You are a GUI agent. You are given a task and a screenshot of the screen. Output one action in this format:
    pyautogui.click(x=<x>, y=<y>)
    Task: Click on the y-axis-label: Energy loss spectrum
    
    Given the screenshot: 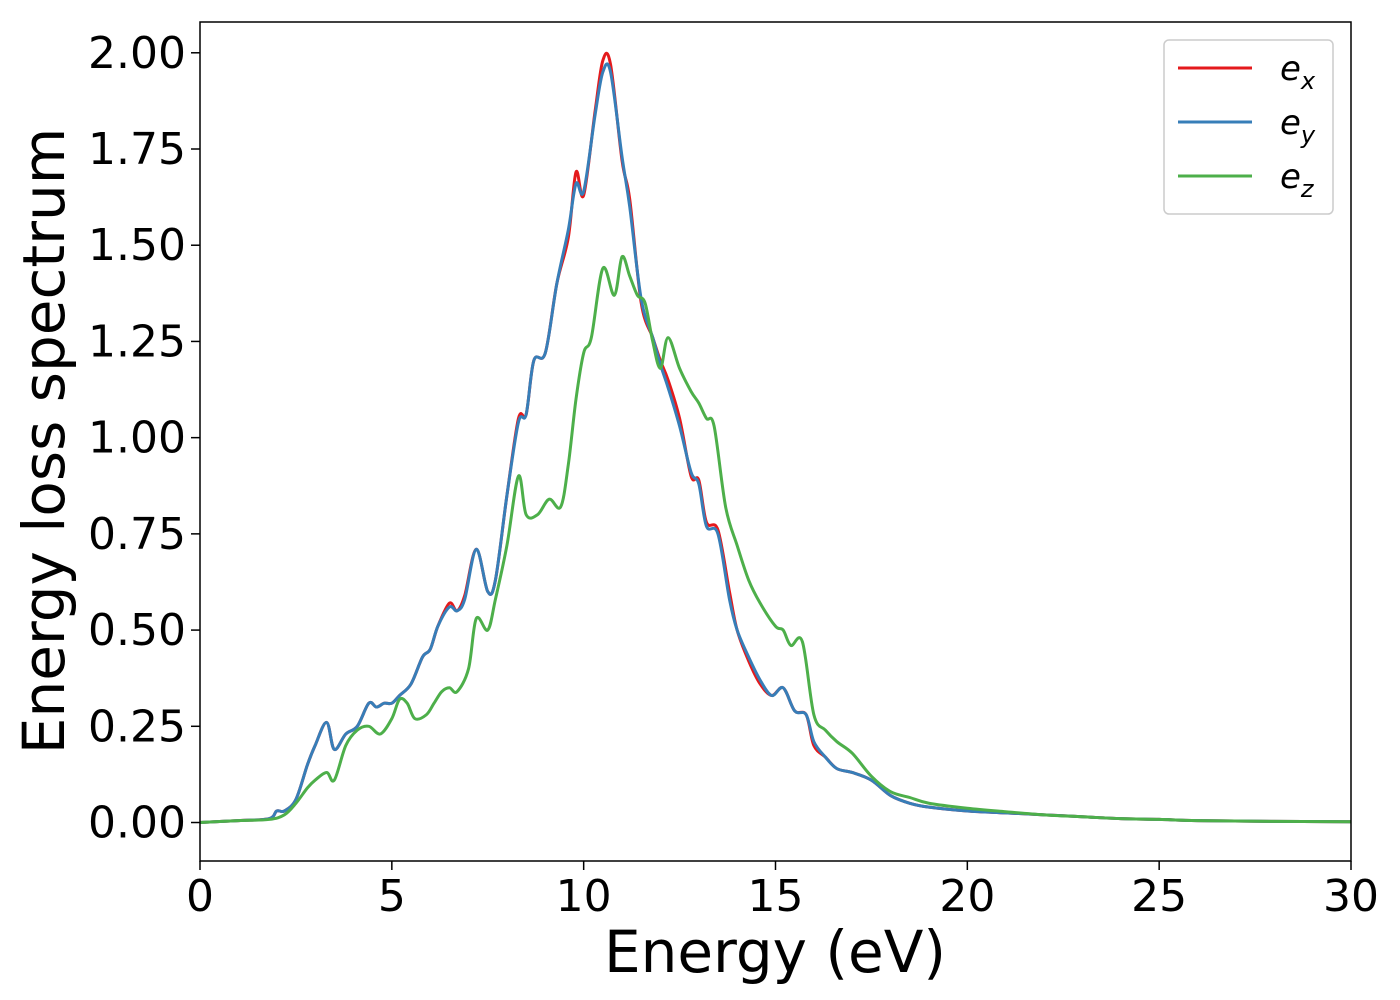 What is the action you would take?
    pyautogui.click(x=44, y=441)
    